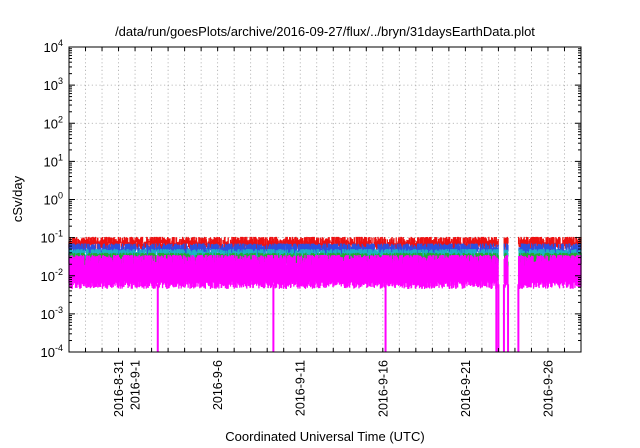 The height and width of the screenshot is (448, 640). What do you see at coordinates (53, 160) in the screenshot?
I see `y-tick-label: 10¹` at bounding box center [53, 160].